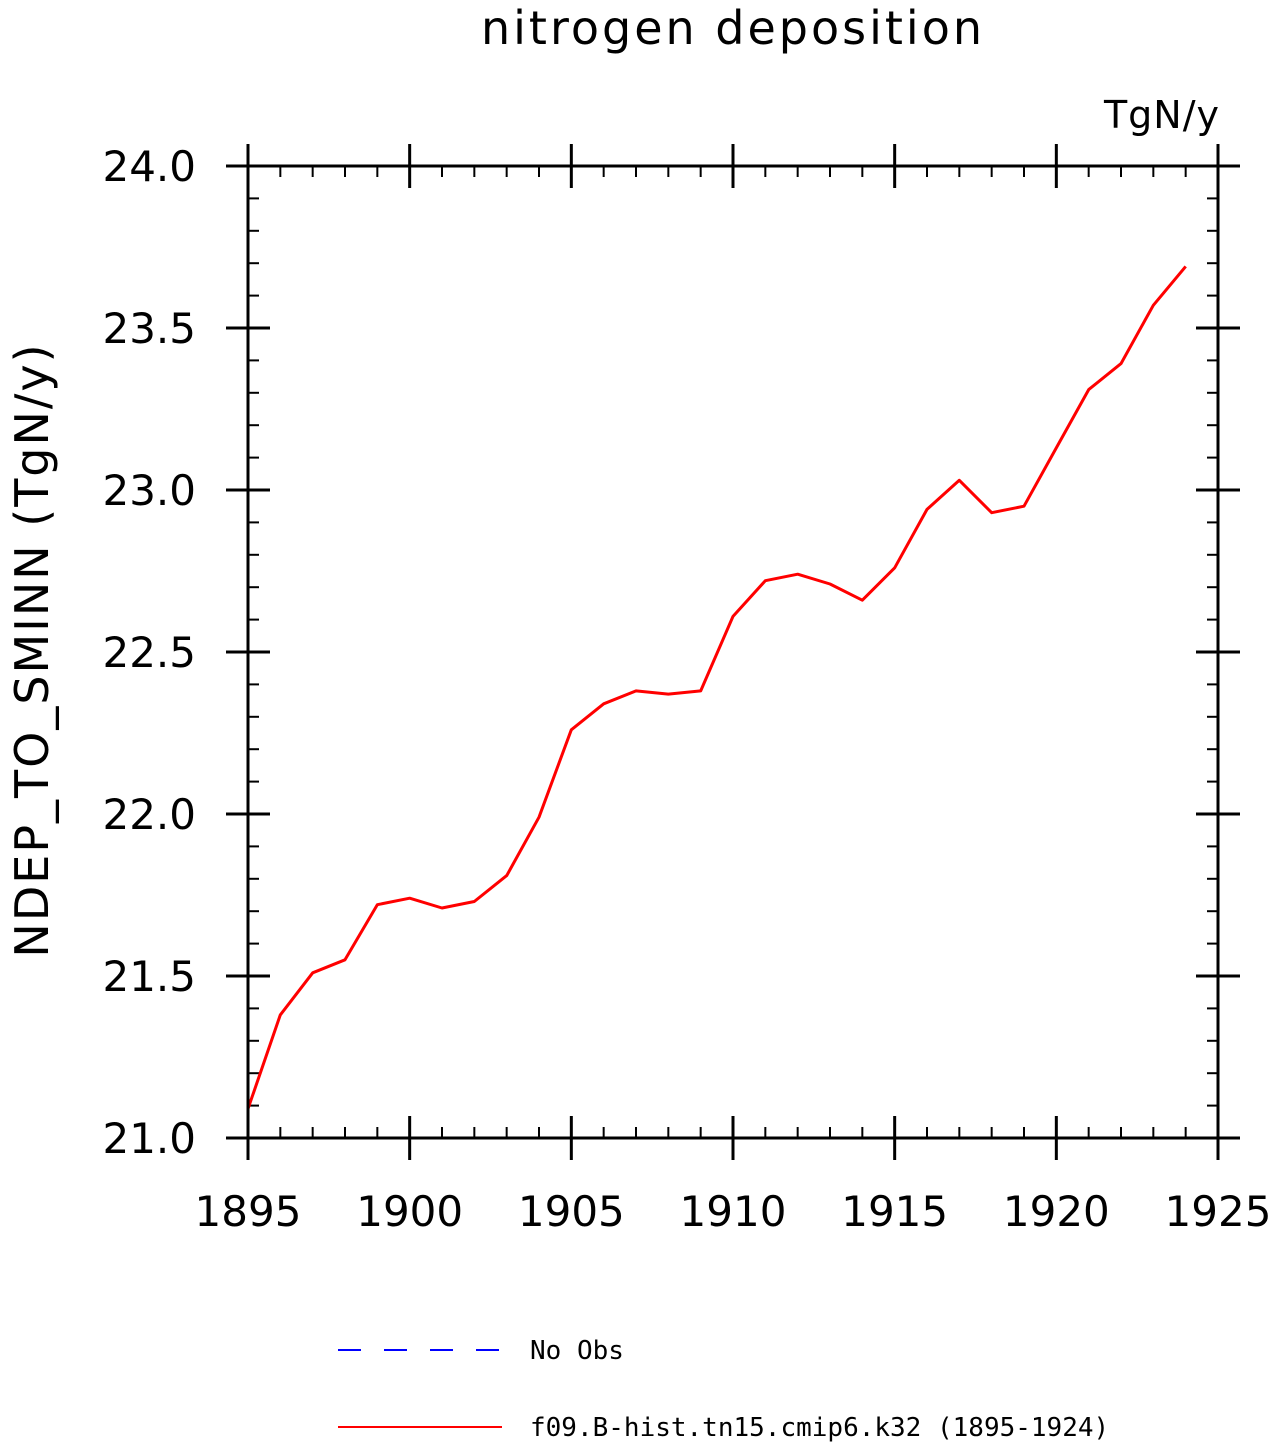 Image resolution: width=1276 pixels, height=1445 pixels. What do you see at coordinates (149, 814) in the screenshot?
I see `y-tick-label: 22.0` at bounding box center [149, 814].